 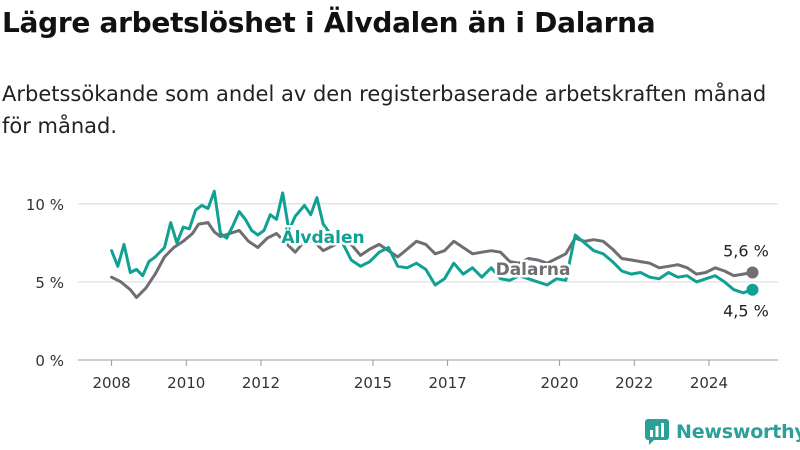 I want to click on x-tick-label: 2022, so click(x=634, y=383).